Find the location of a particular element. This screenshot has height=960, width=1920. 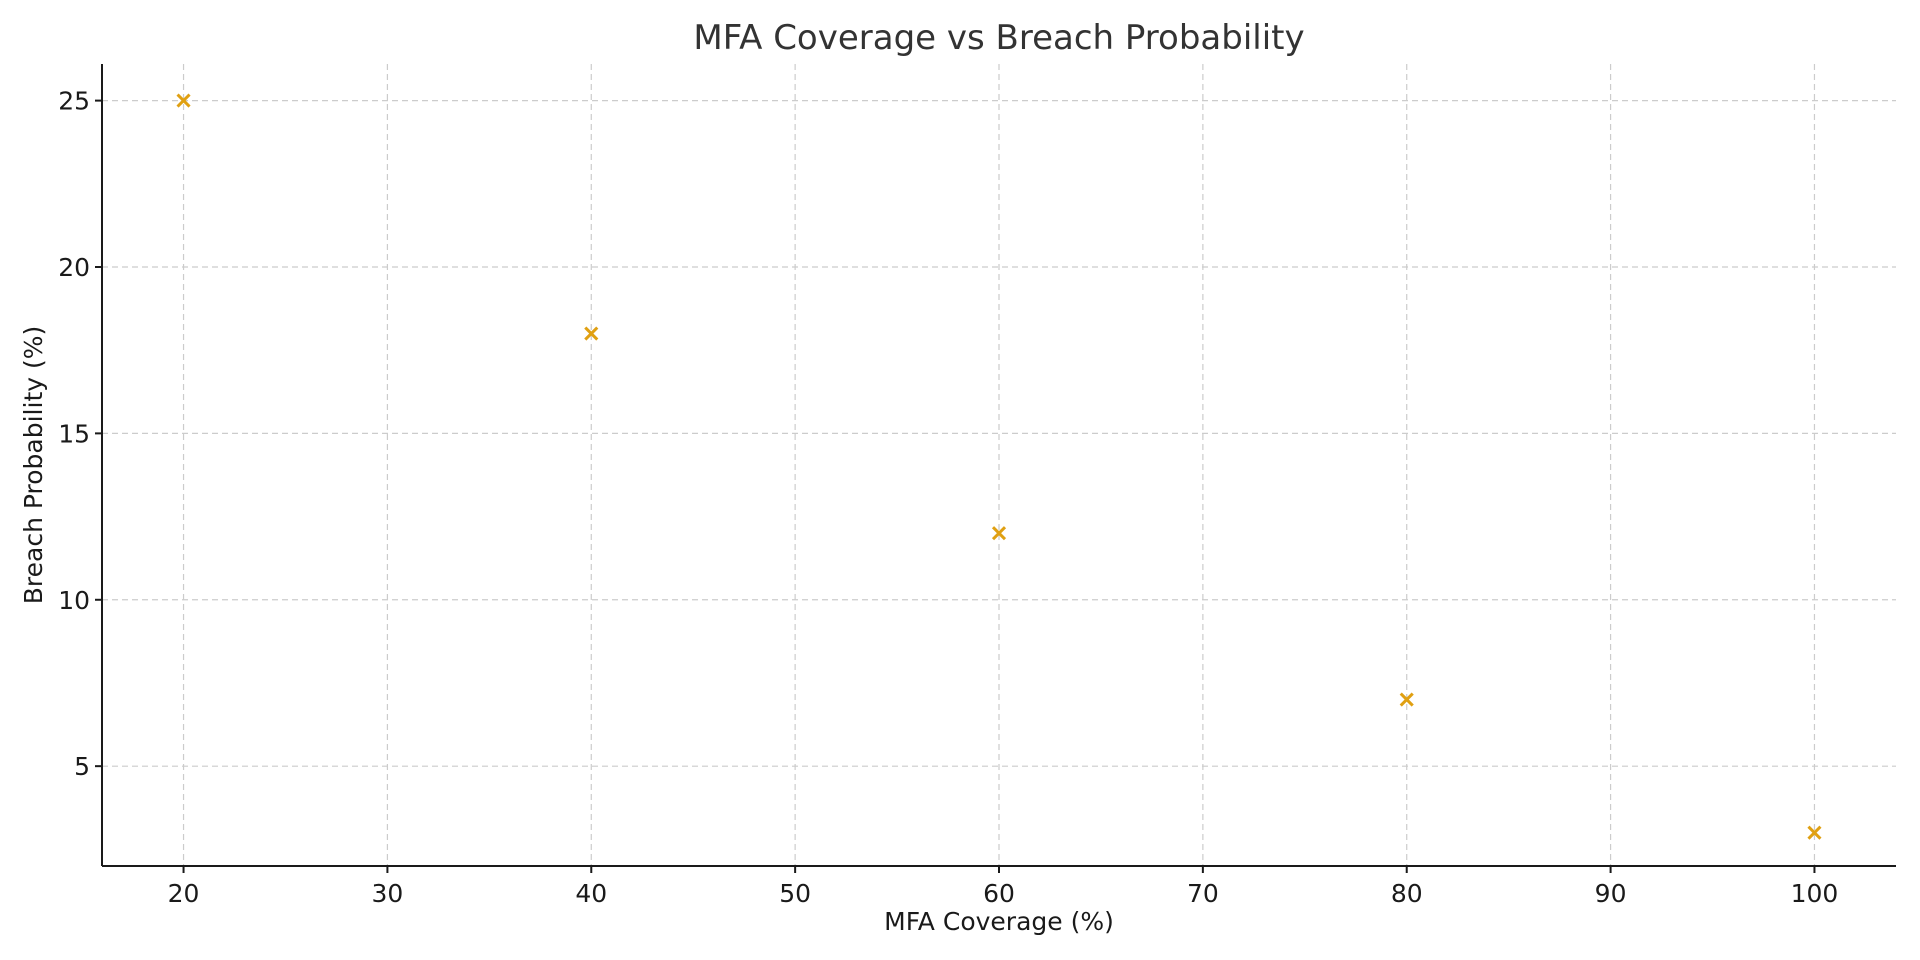

x-axis-label: MFA Coverage (%) is located at coordinates (999, 921).